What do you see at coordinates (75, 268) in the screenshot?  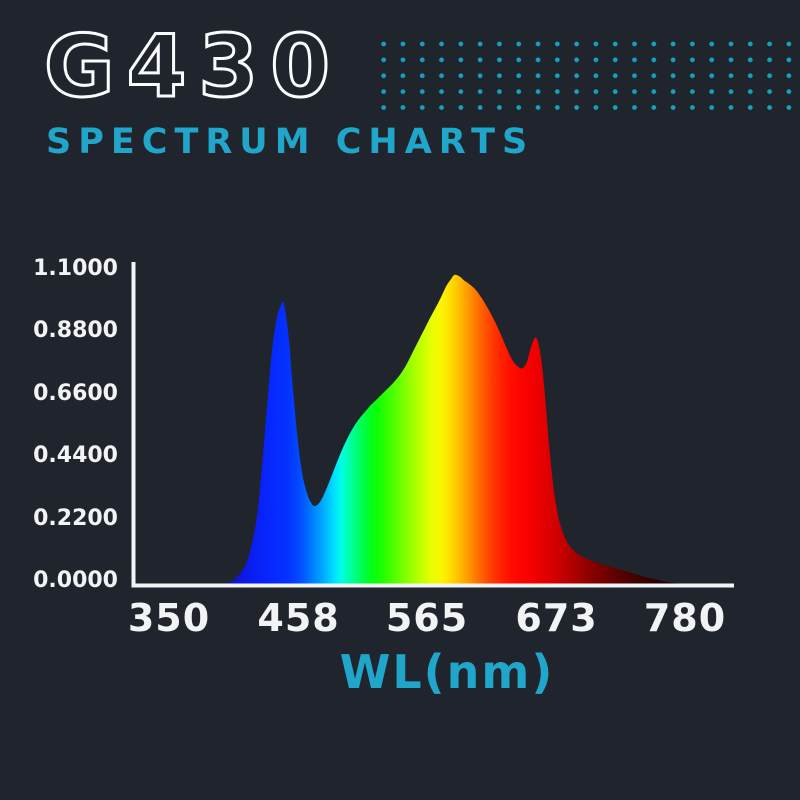 I see `y-tick-label: 1.1000` at bounding box center [75, 268].